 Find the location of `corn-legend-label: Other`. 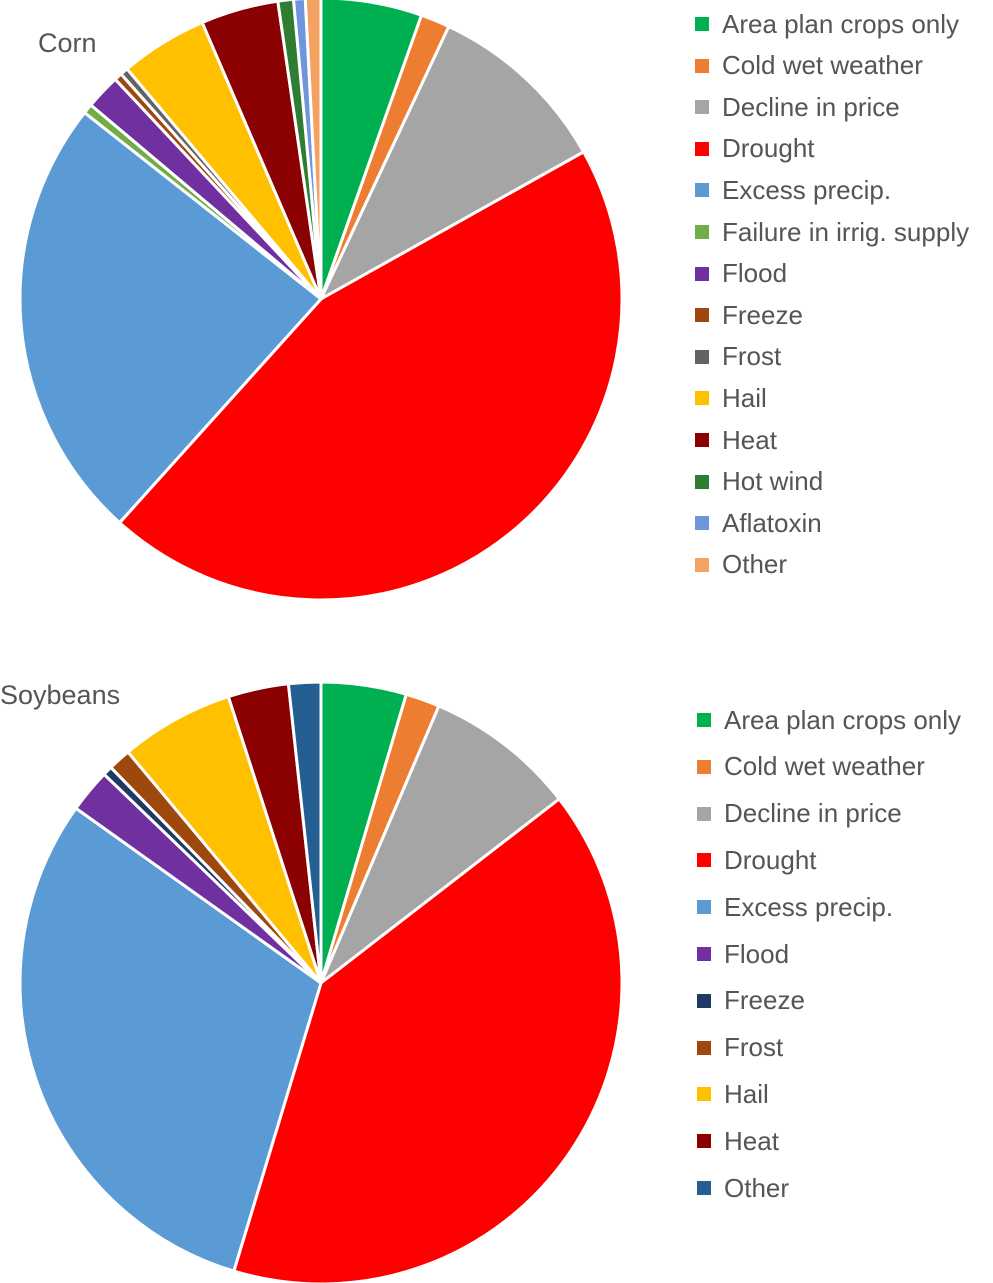

corn-legend-label: Other is located at coordinates (755, 564).